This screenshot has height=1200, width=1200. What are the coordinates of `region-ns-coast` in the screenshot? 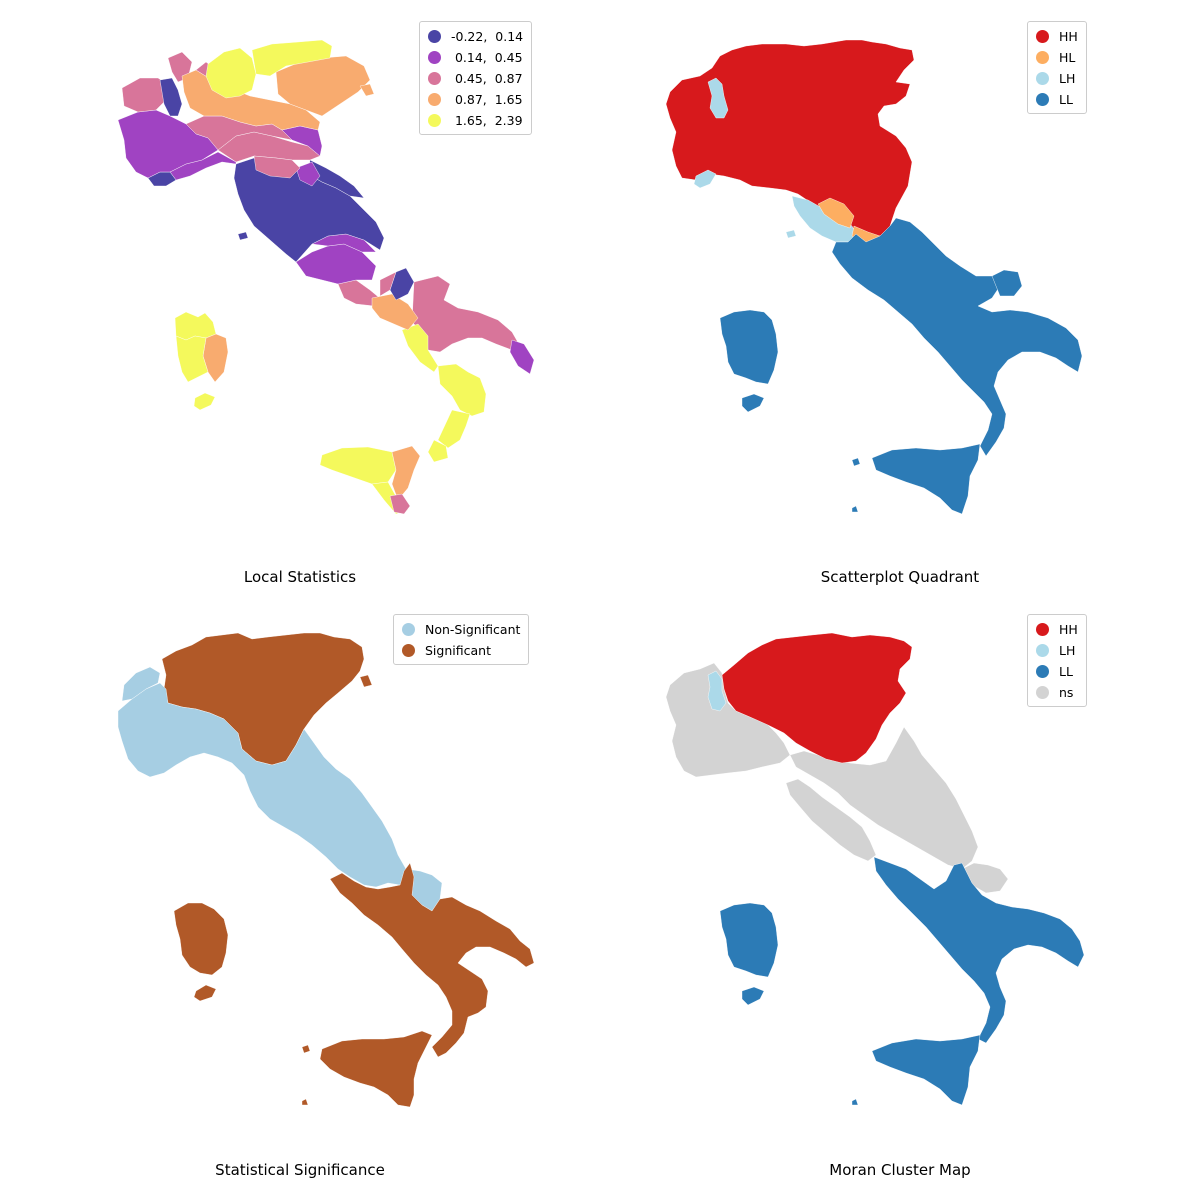 It's located at (831, 820).